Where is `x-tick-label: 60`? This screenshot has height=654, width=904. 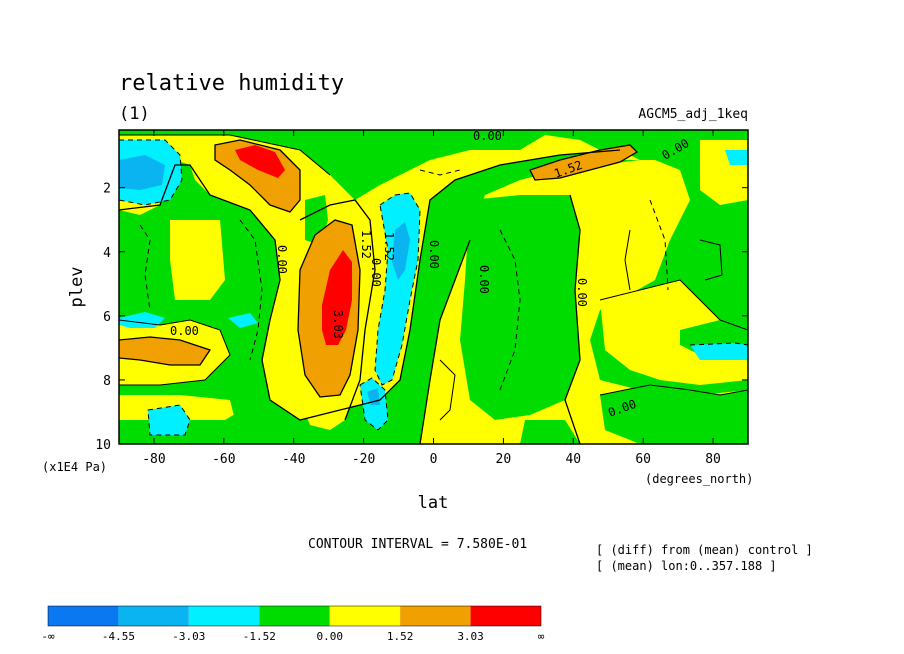
x-tick-label: 60 is located at coordinates (643, 459).